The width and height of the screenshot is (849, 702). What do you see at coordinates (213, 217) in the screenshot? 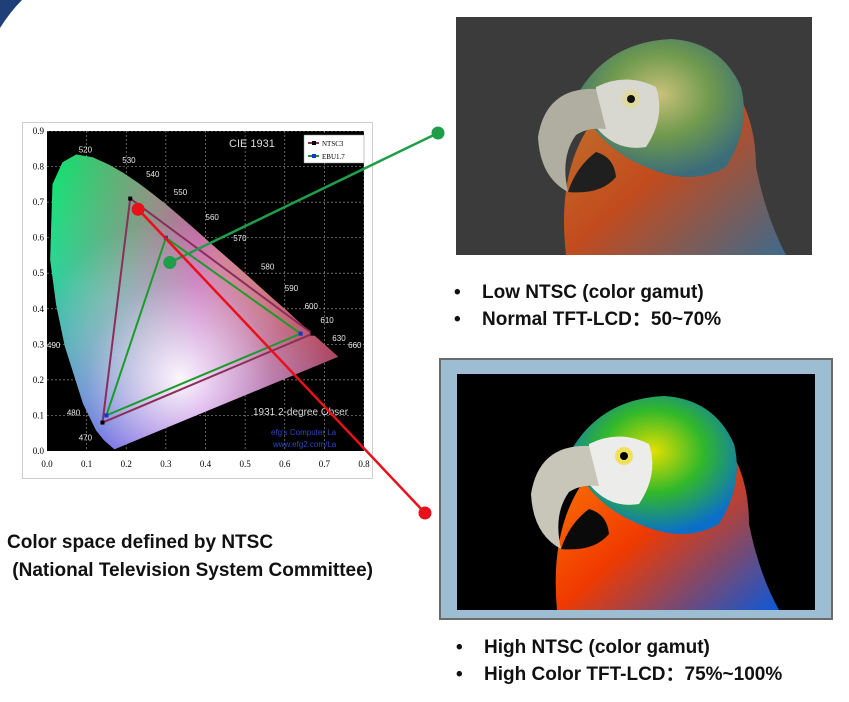
I see `wavelength-label-560: 560` at bounding box center [213, 217].